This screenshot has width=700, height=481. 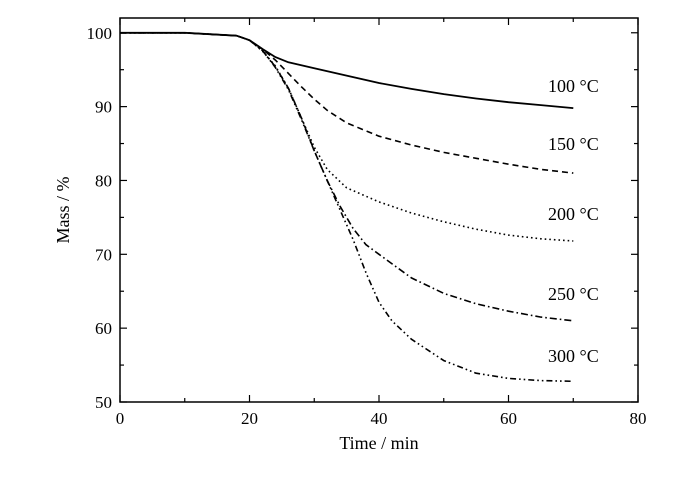 What do you see at coordinates (103, 254) in the screenshot?
I see `y-tick-label: 70` at bounding box center [103, 254].